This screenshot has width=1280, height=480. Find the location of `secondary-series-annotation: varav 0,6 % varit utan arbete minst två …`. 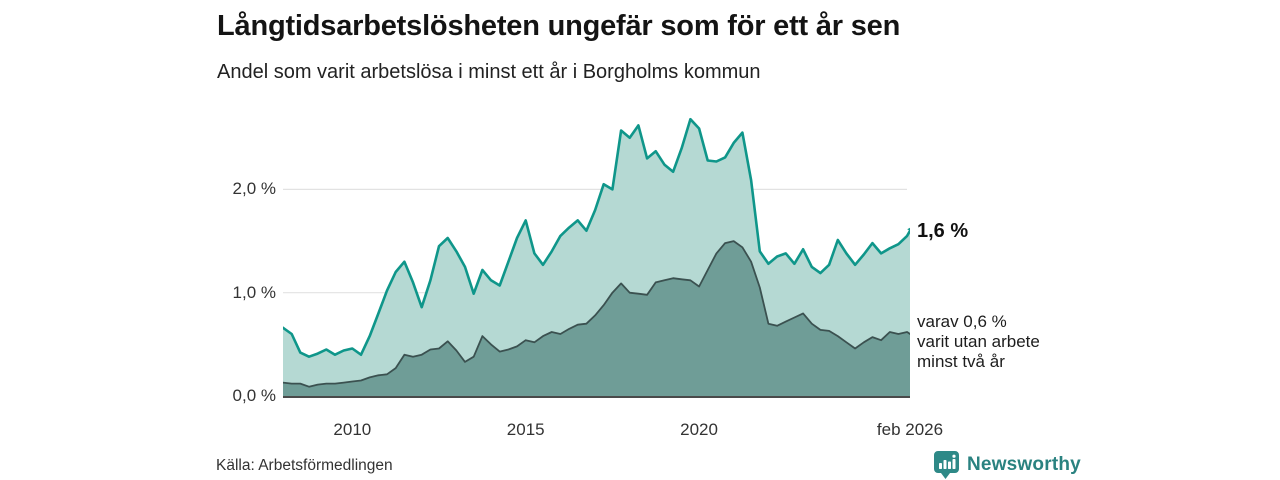

secondary-series-annotation: varav 0,6 % varit utan arbete minst två … is located at coordinates (978, 342).